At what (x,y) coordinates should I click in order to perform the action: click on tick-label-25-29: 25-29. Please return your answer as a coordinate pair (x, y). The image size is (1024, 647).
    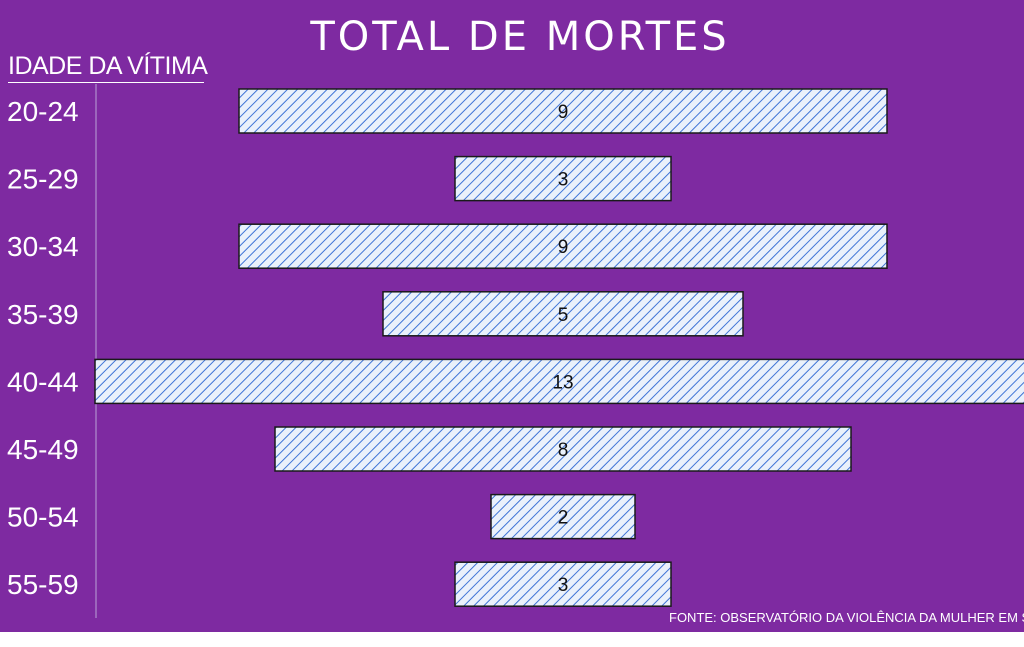
    Looking at the image, I should click on (43, 179).